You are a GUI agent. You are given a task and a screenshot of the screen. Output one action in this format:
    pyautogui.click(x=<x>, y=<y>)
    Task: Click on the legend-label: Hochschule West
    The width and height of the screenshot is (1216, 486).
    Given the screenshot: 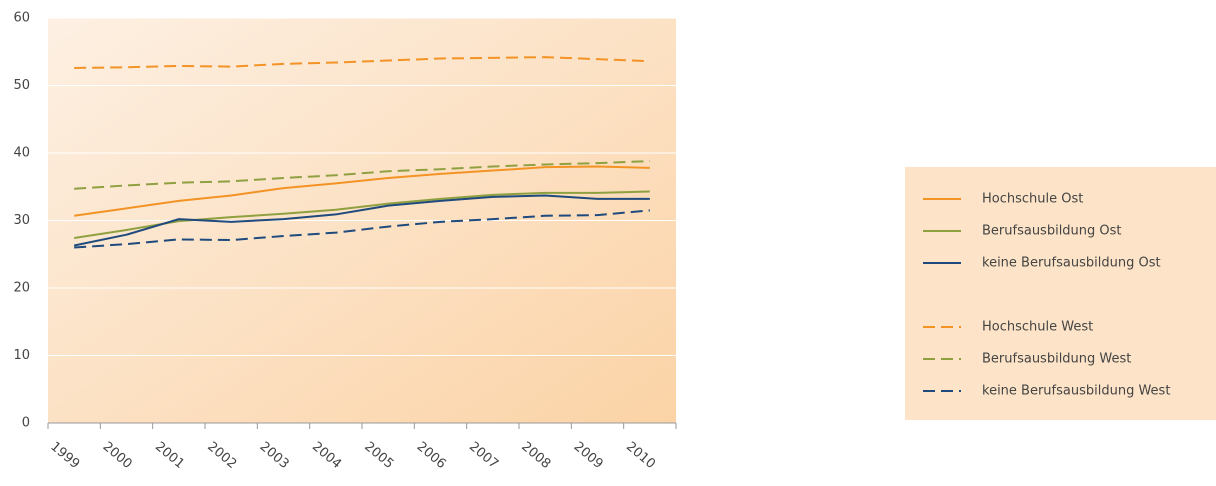 What is the action you would take?
    pyautogui.click(x=1037, y=327)
    